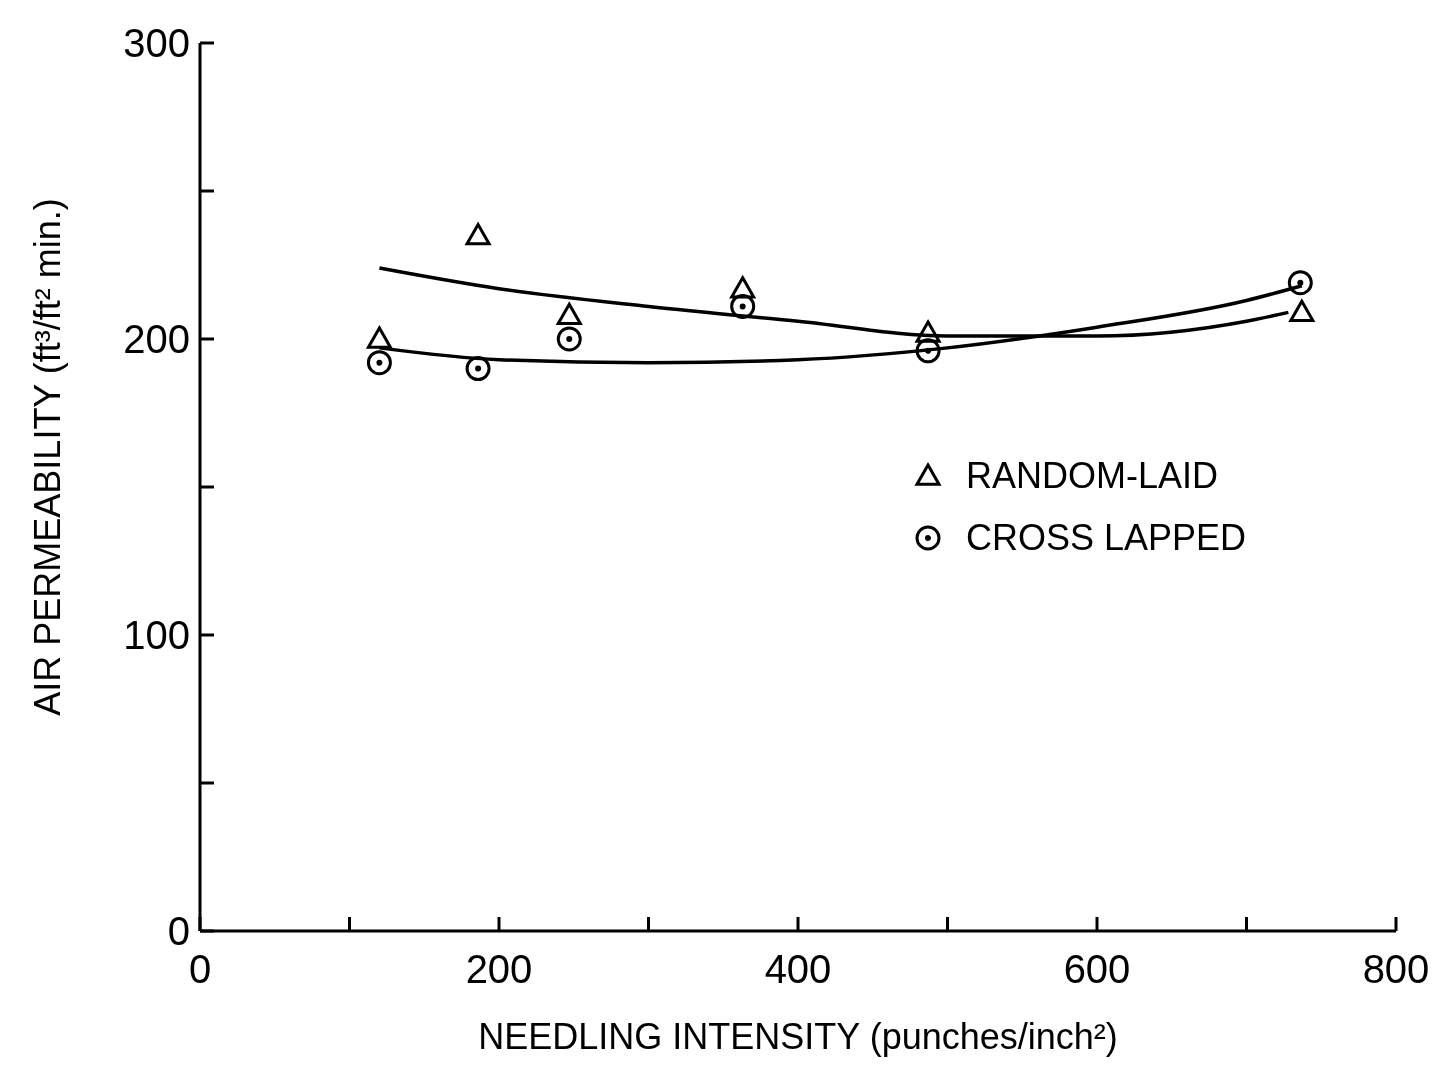  Describe the element at coordinates (1092, 475) in the screenshot. I see `legend-label: RANDOM-LAID` at that location.